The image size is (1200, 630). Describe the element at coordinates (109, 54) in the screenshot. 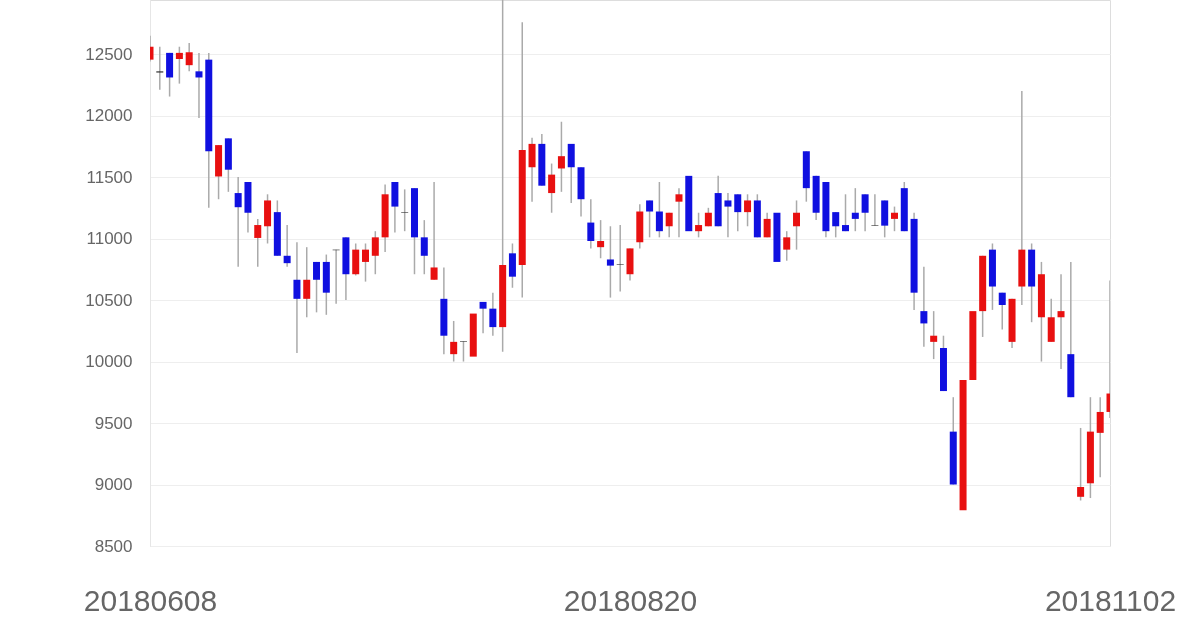

I see `y-tick-label: 12500` at that location.